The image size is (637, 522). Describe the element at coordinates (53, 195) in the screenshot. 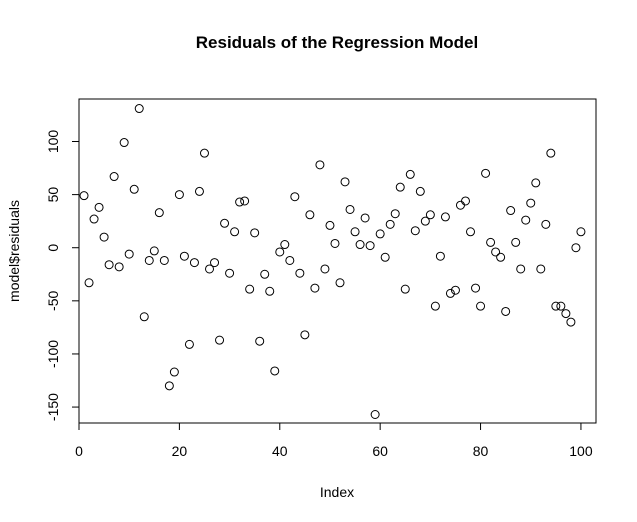

I see `y-tick-label: 50` at that location.